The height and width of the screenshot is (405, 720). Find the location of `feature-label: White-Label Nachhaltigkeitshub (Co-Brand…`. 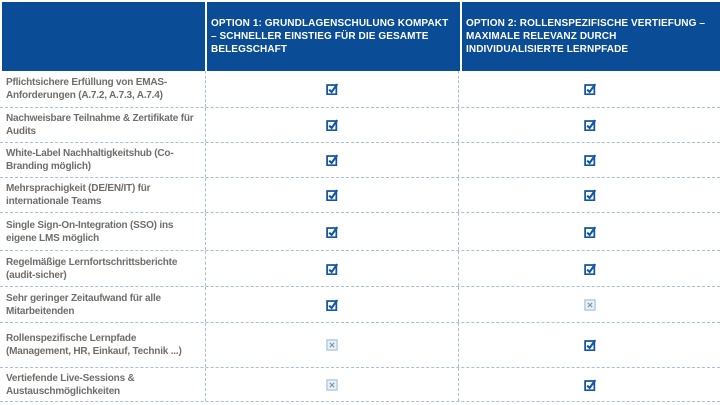

feature-label: White-Label Nachhaltigkeitshub (Co-Brand… is located at coordinates (90, 160).